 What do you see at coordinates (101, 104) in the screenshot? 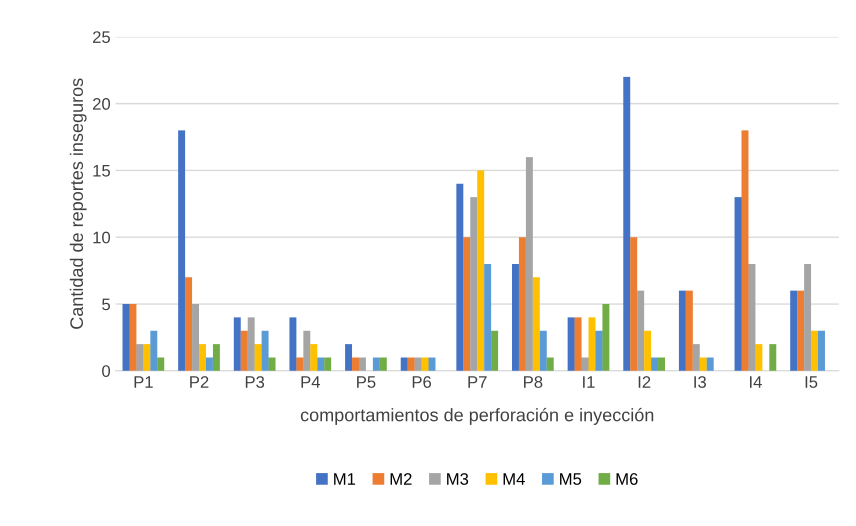
I see `y-tick-label: 20` at bounding box center [101, 104].